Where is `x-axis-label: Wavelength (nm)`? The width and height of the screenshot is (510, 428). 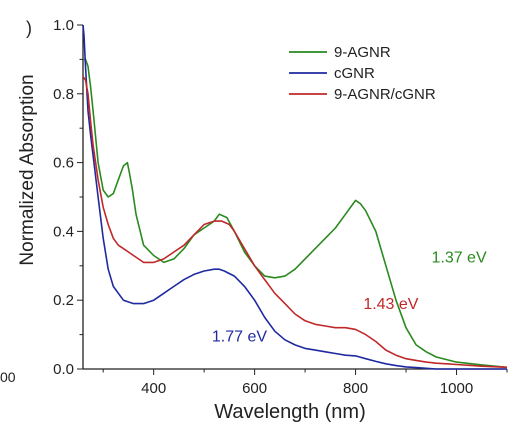
x-axis-label: Wavelength (nm) is located at coordinates (290, 412).